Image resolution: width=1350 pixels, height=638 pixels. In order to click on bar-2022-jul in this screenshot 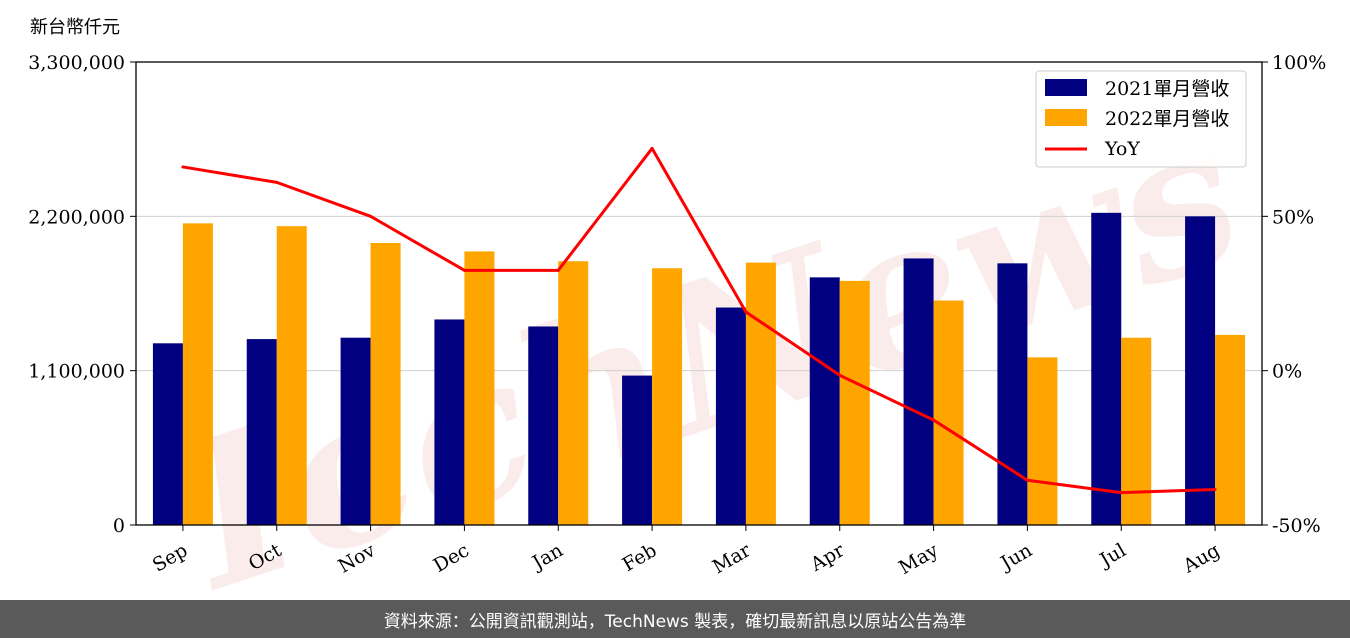, I will do `click(1136, 431)`.